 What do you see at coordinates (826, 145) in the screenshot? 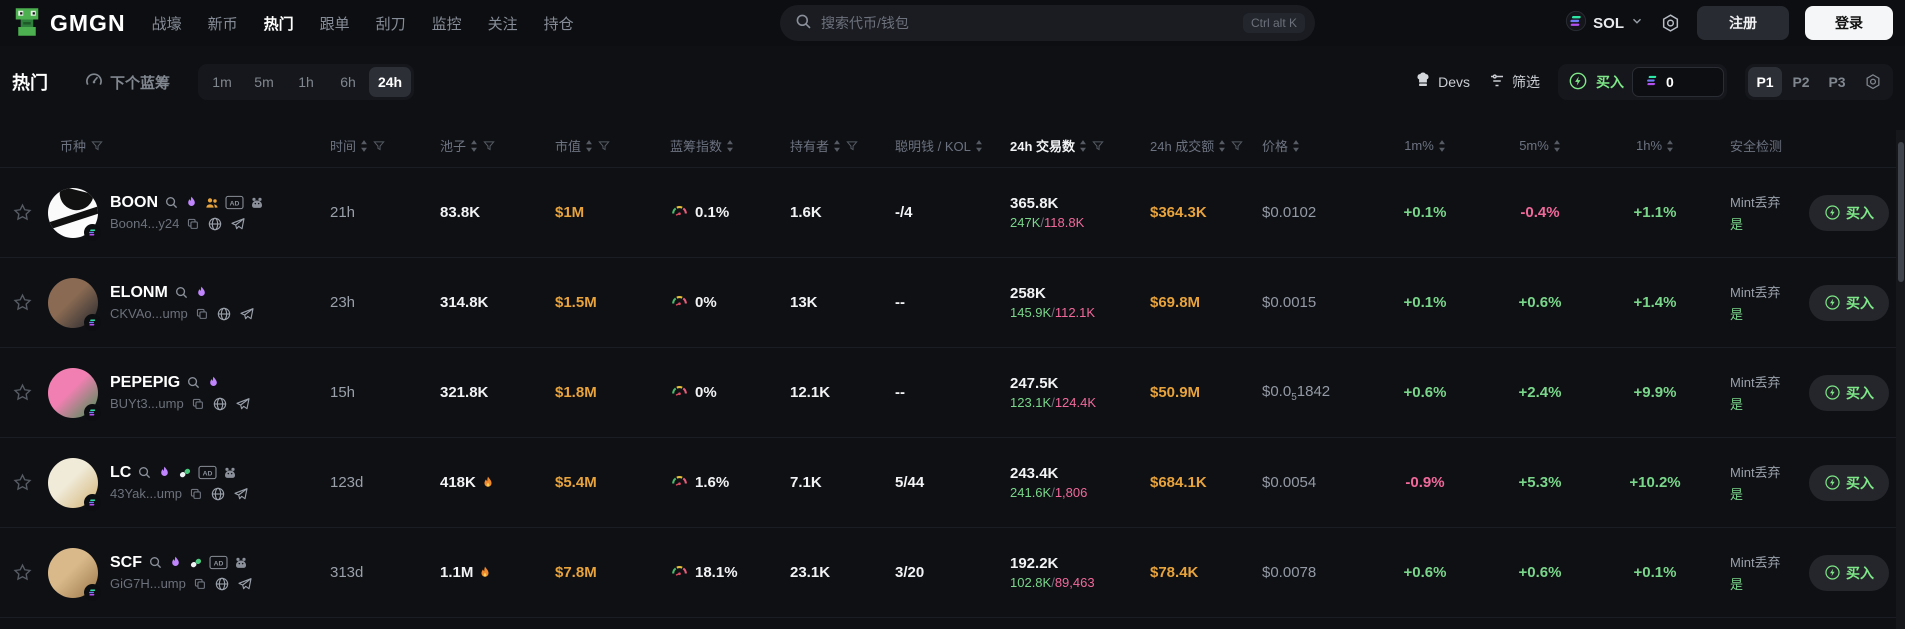
I see `column-header-6: 持有者` at bounding box center [826, 145].